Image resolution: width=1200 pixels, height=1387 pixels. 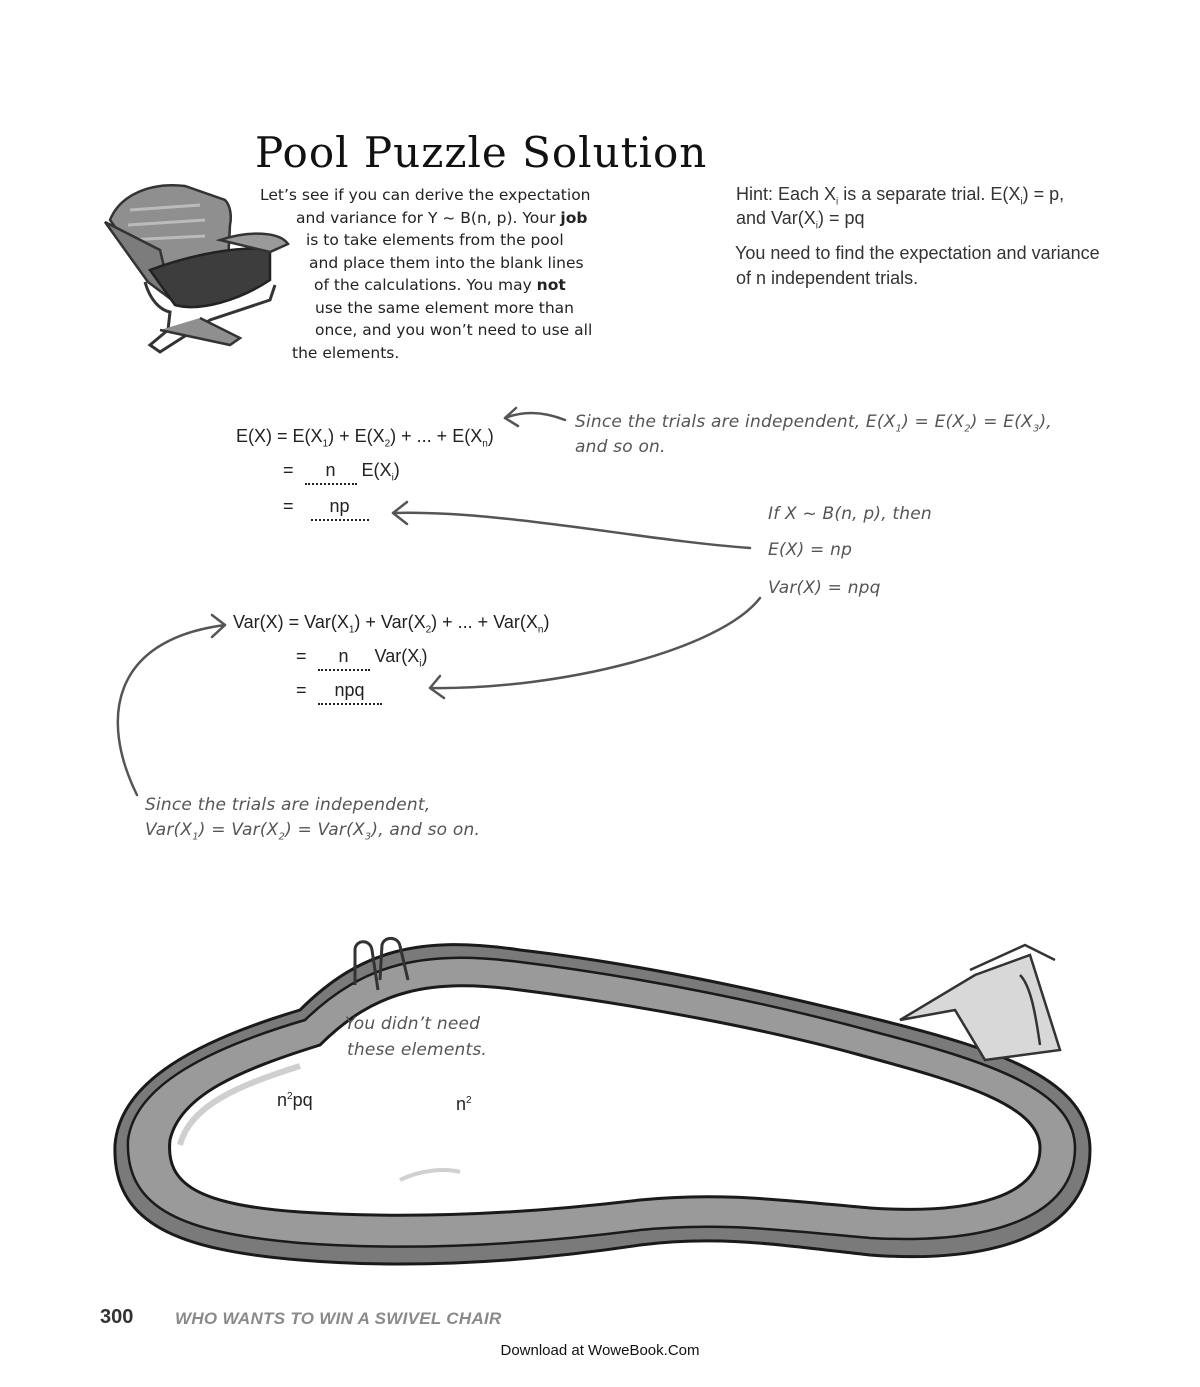 I want to click on page-number: 300, so click(x=117, y=1317).